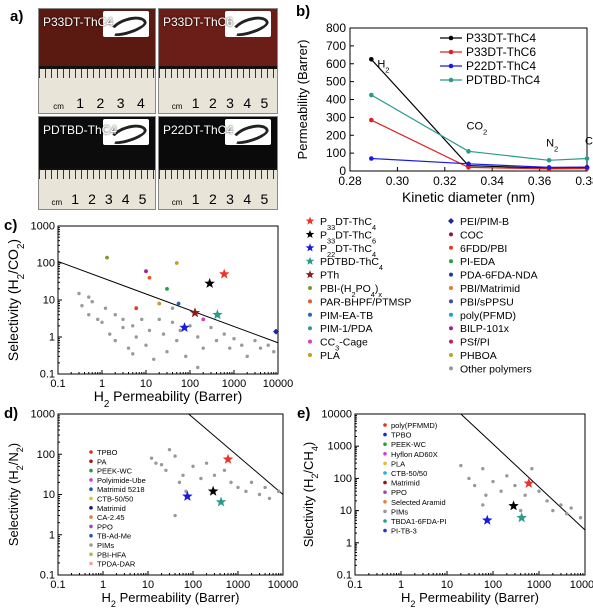  I want to click on legend-label: PEI/PIM-B, so click(484, 222).